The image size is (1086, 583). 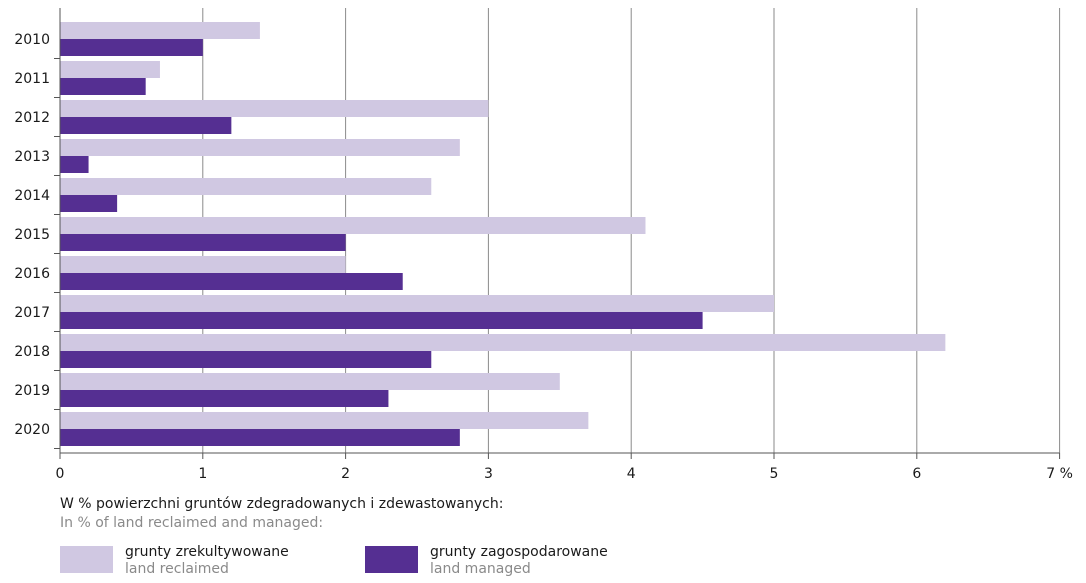 I want to click on y-tick-label: 2013, so click(x=32, y=157).